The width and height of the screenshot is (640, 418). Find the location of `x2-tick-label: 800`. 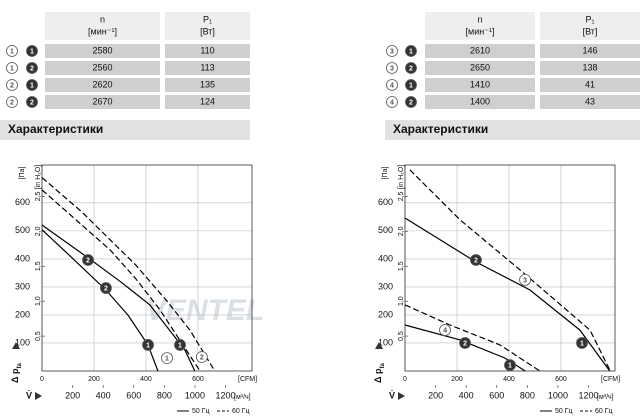

x2-tick-label: 800 is located at coordinates (527, 395).